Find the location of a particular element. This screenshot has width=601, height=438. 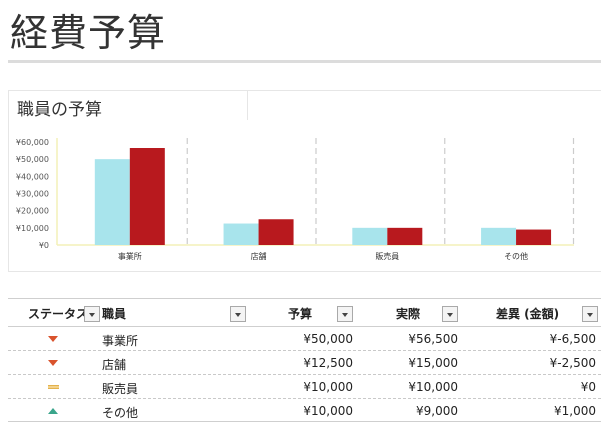

status-filter-button is located at coordinates (92, 314).